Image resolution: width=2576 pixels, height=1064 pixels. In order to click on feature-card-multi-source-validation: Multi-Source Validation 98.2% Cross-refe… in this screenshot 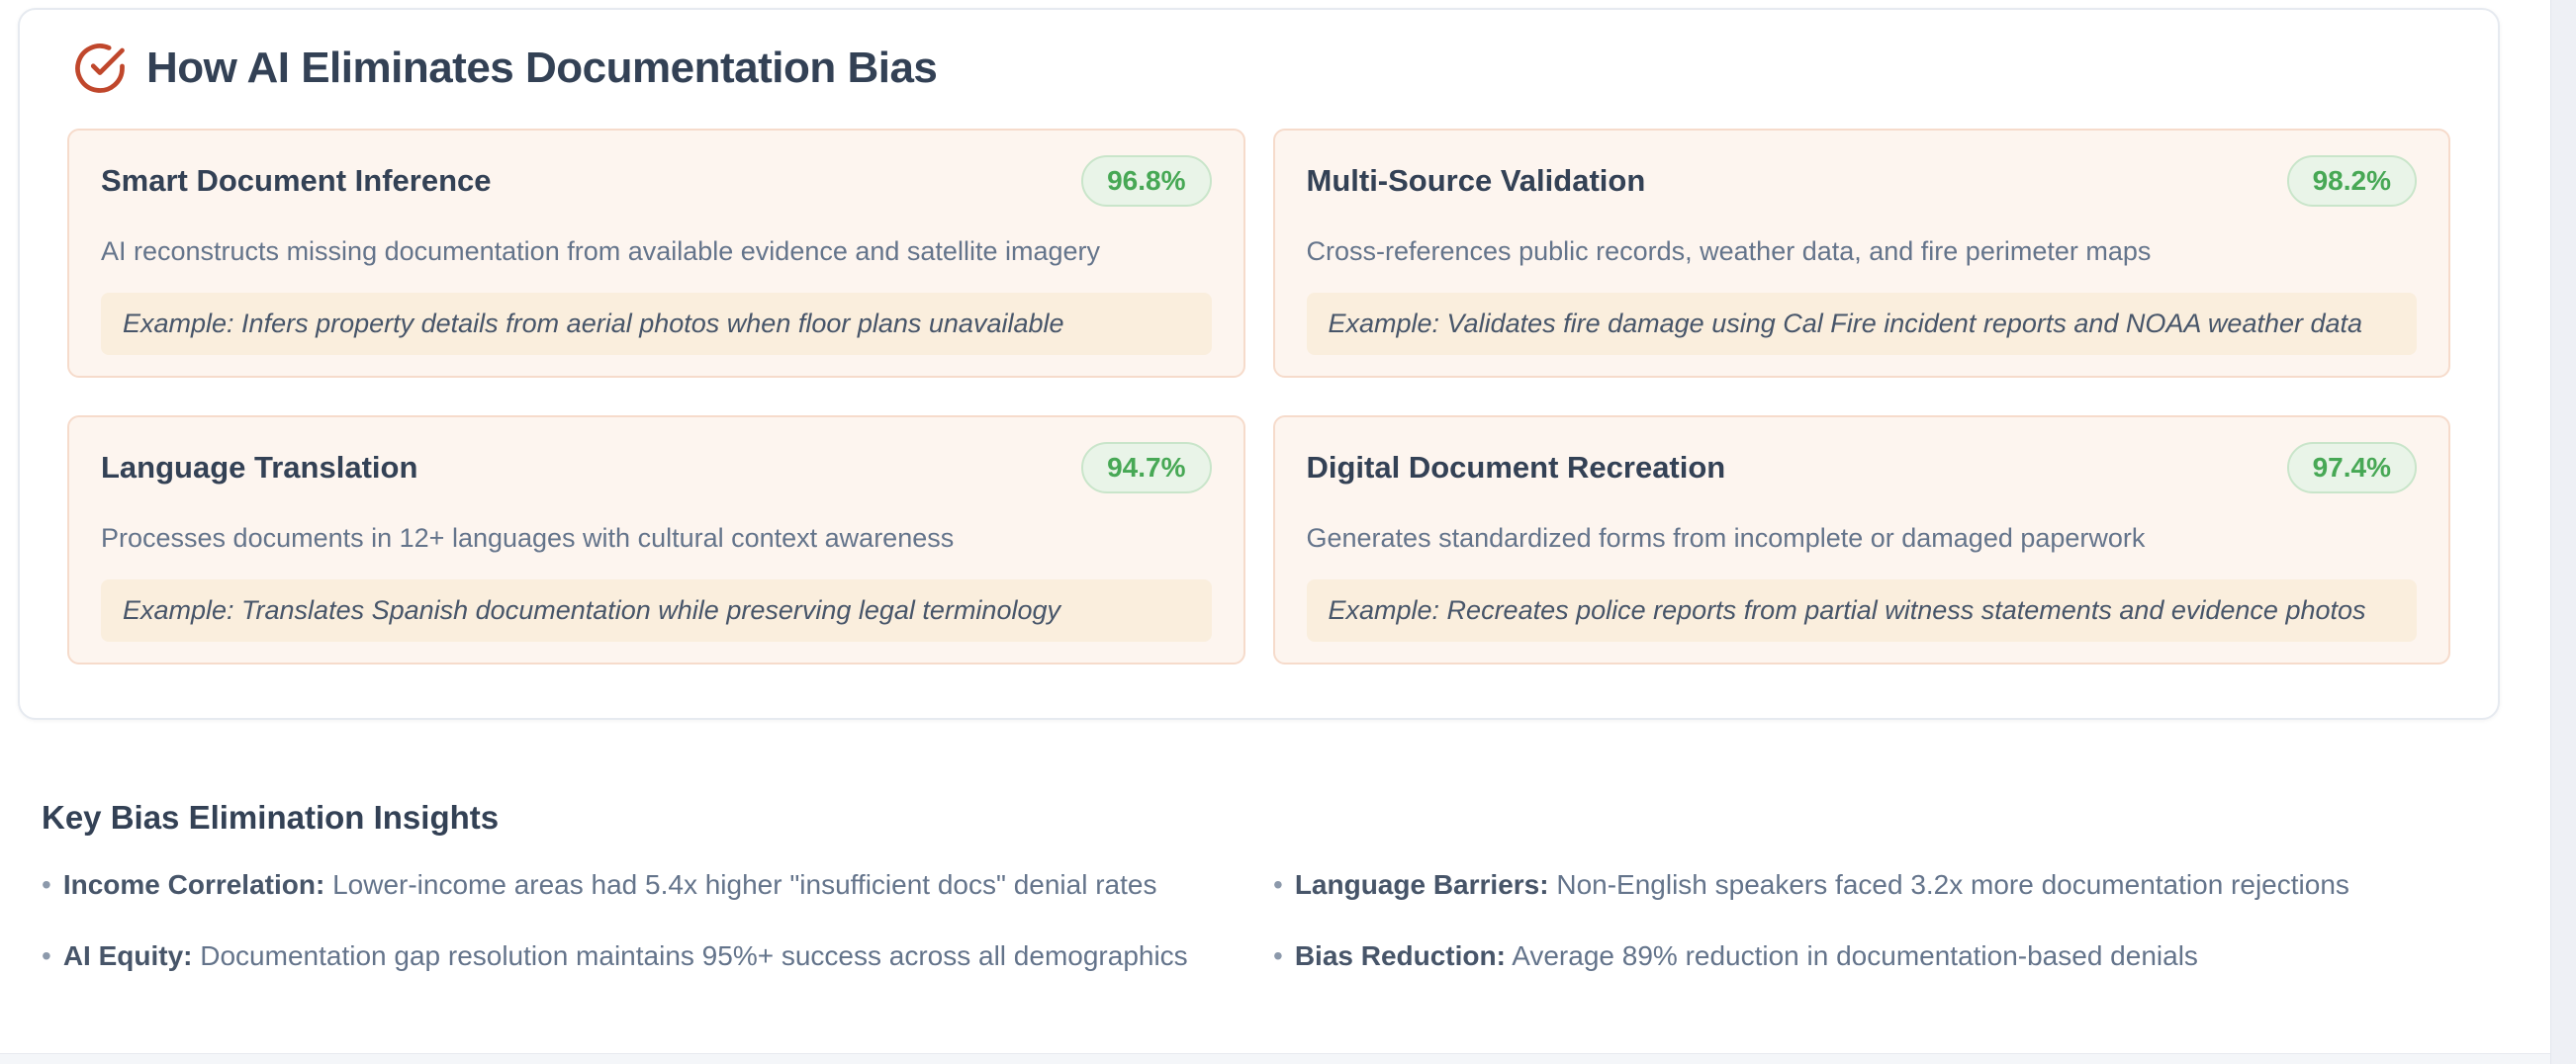, I will do `click(1861, 253)`.